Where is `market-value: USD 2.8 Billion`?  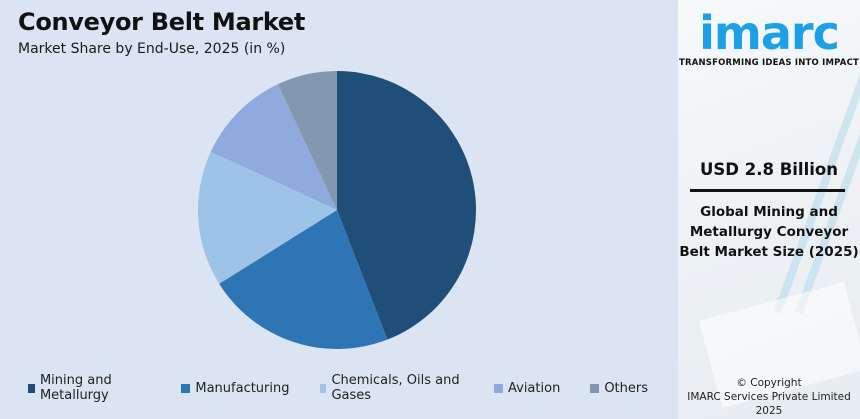 market-value: USD 2.8 Billion is located at coordinates (769, 169).